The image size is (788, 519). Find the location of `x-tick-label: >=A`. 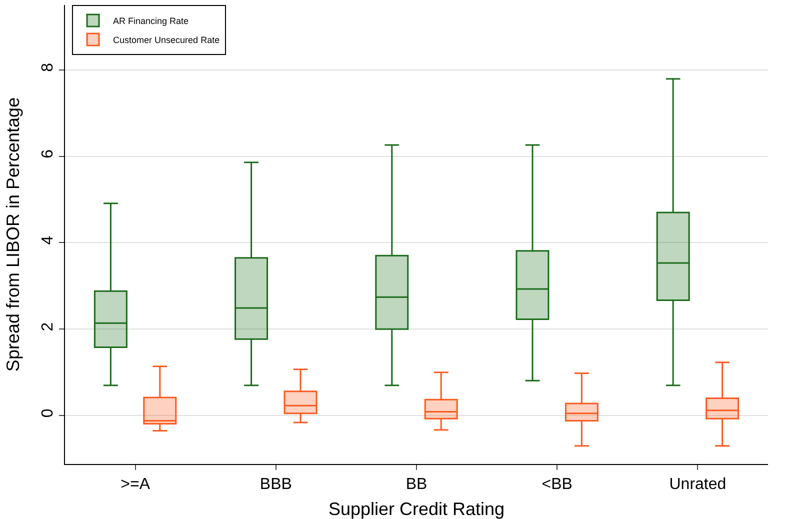

x-tick-label: >=A is located at coordinates (135, 485).